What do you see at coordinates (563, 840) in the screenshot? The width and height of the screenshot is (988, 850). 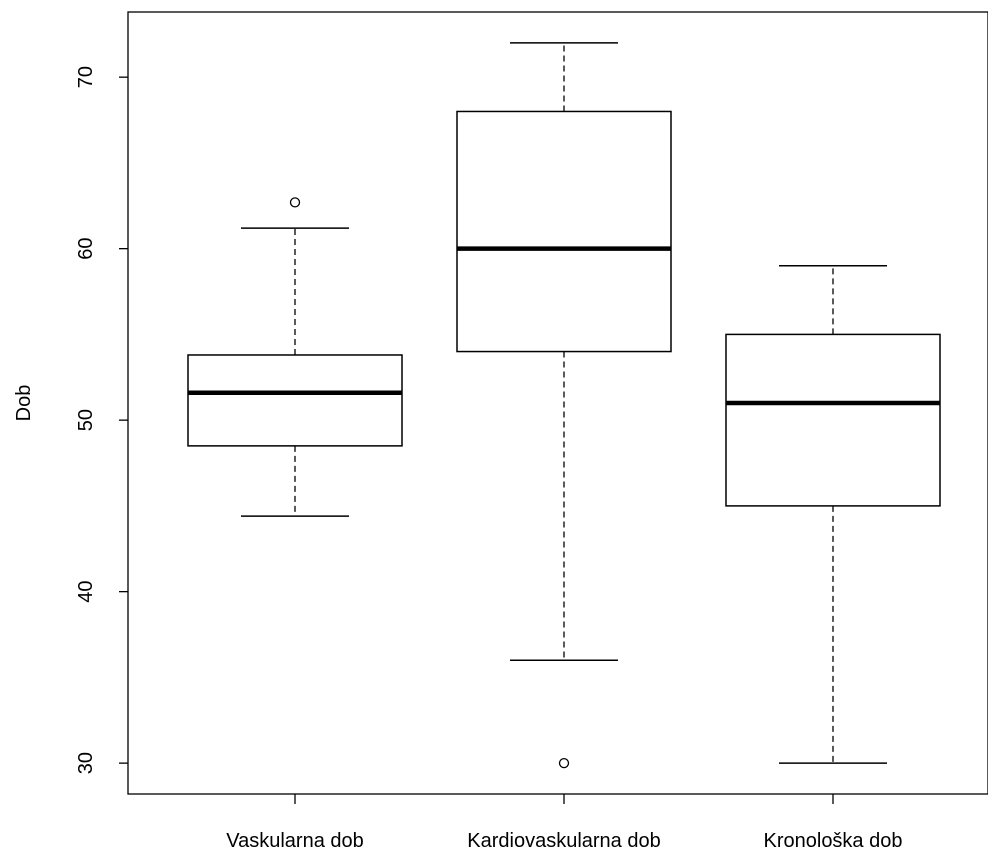 I see `x-tick-label: Kardiovaskularna dob` at bounding box center [563, 840].